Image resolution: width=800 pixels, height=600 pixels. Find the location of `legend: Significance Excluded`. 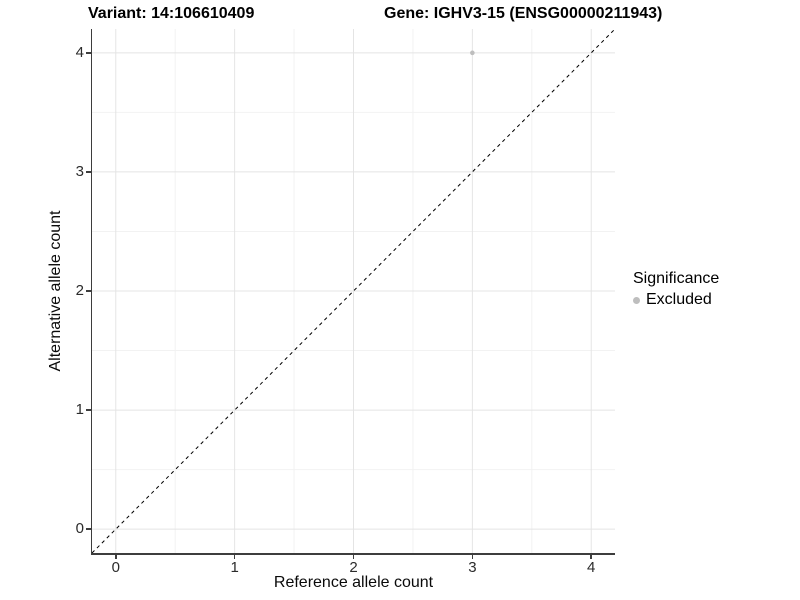

legend: Significance Excluded is located at coordinates (713, 289).